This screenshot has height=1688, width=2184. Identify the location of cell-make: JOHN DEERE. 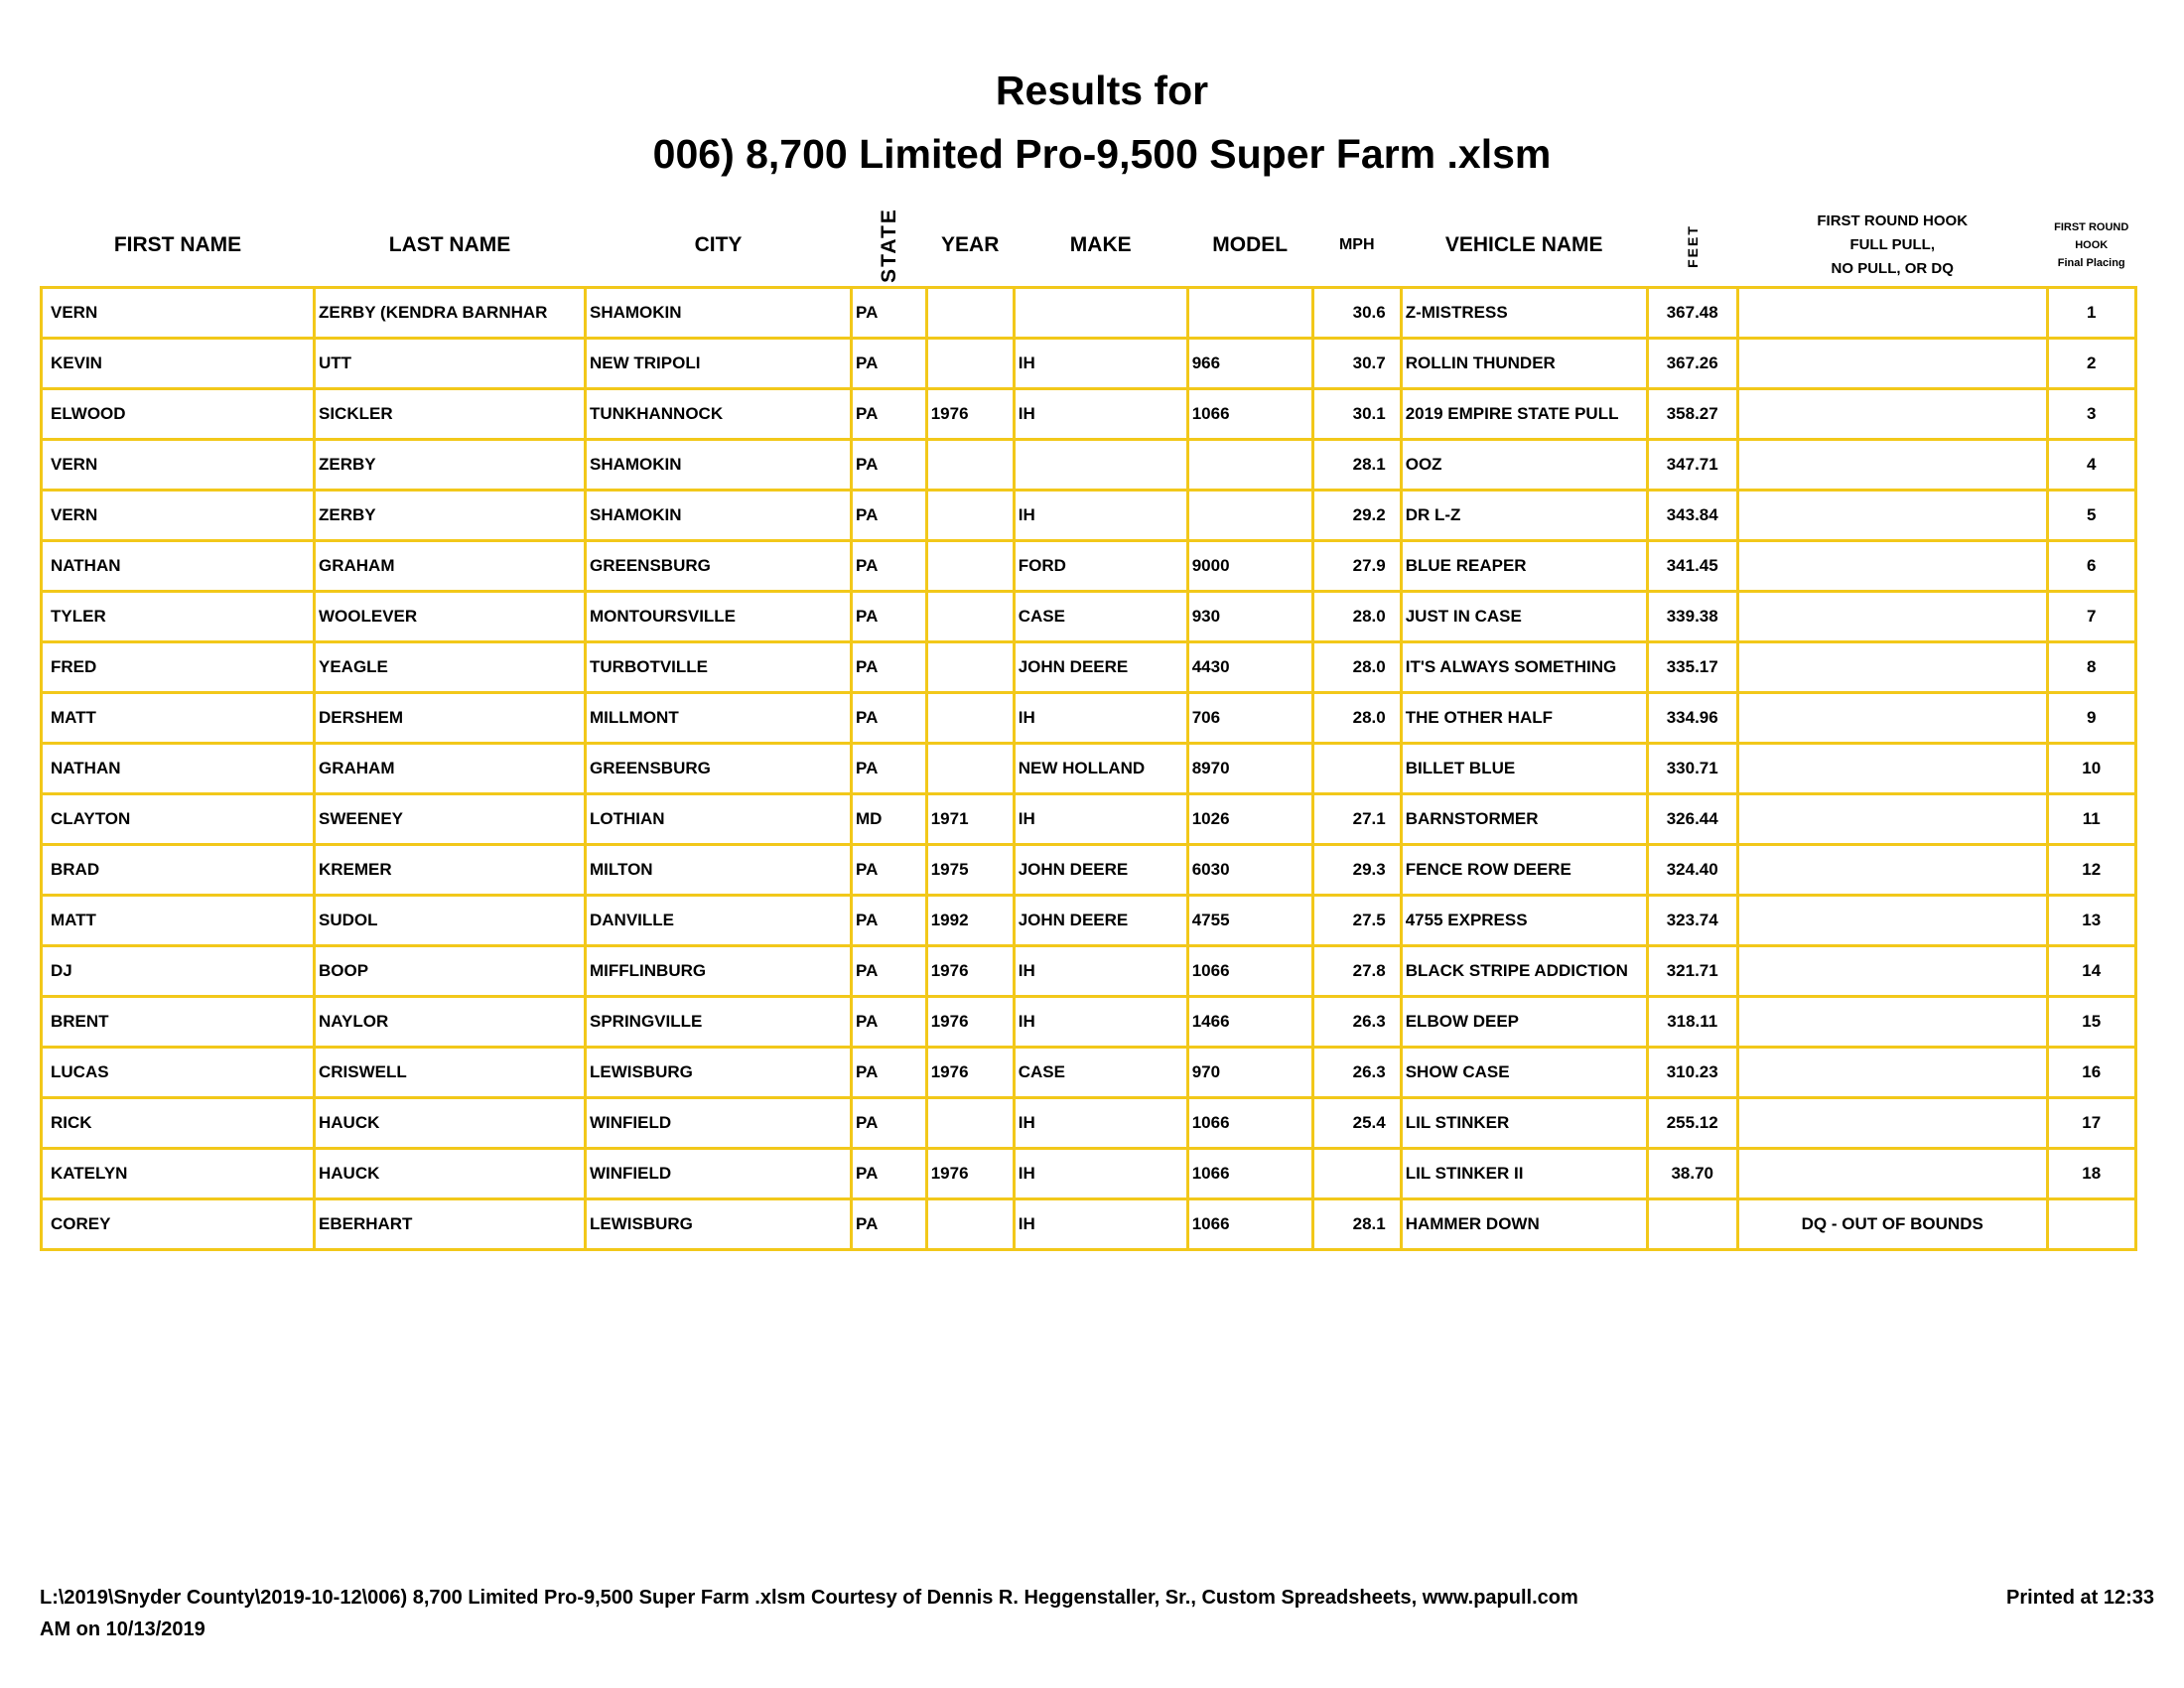
(1100, 870).